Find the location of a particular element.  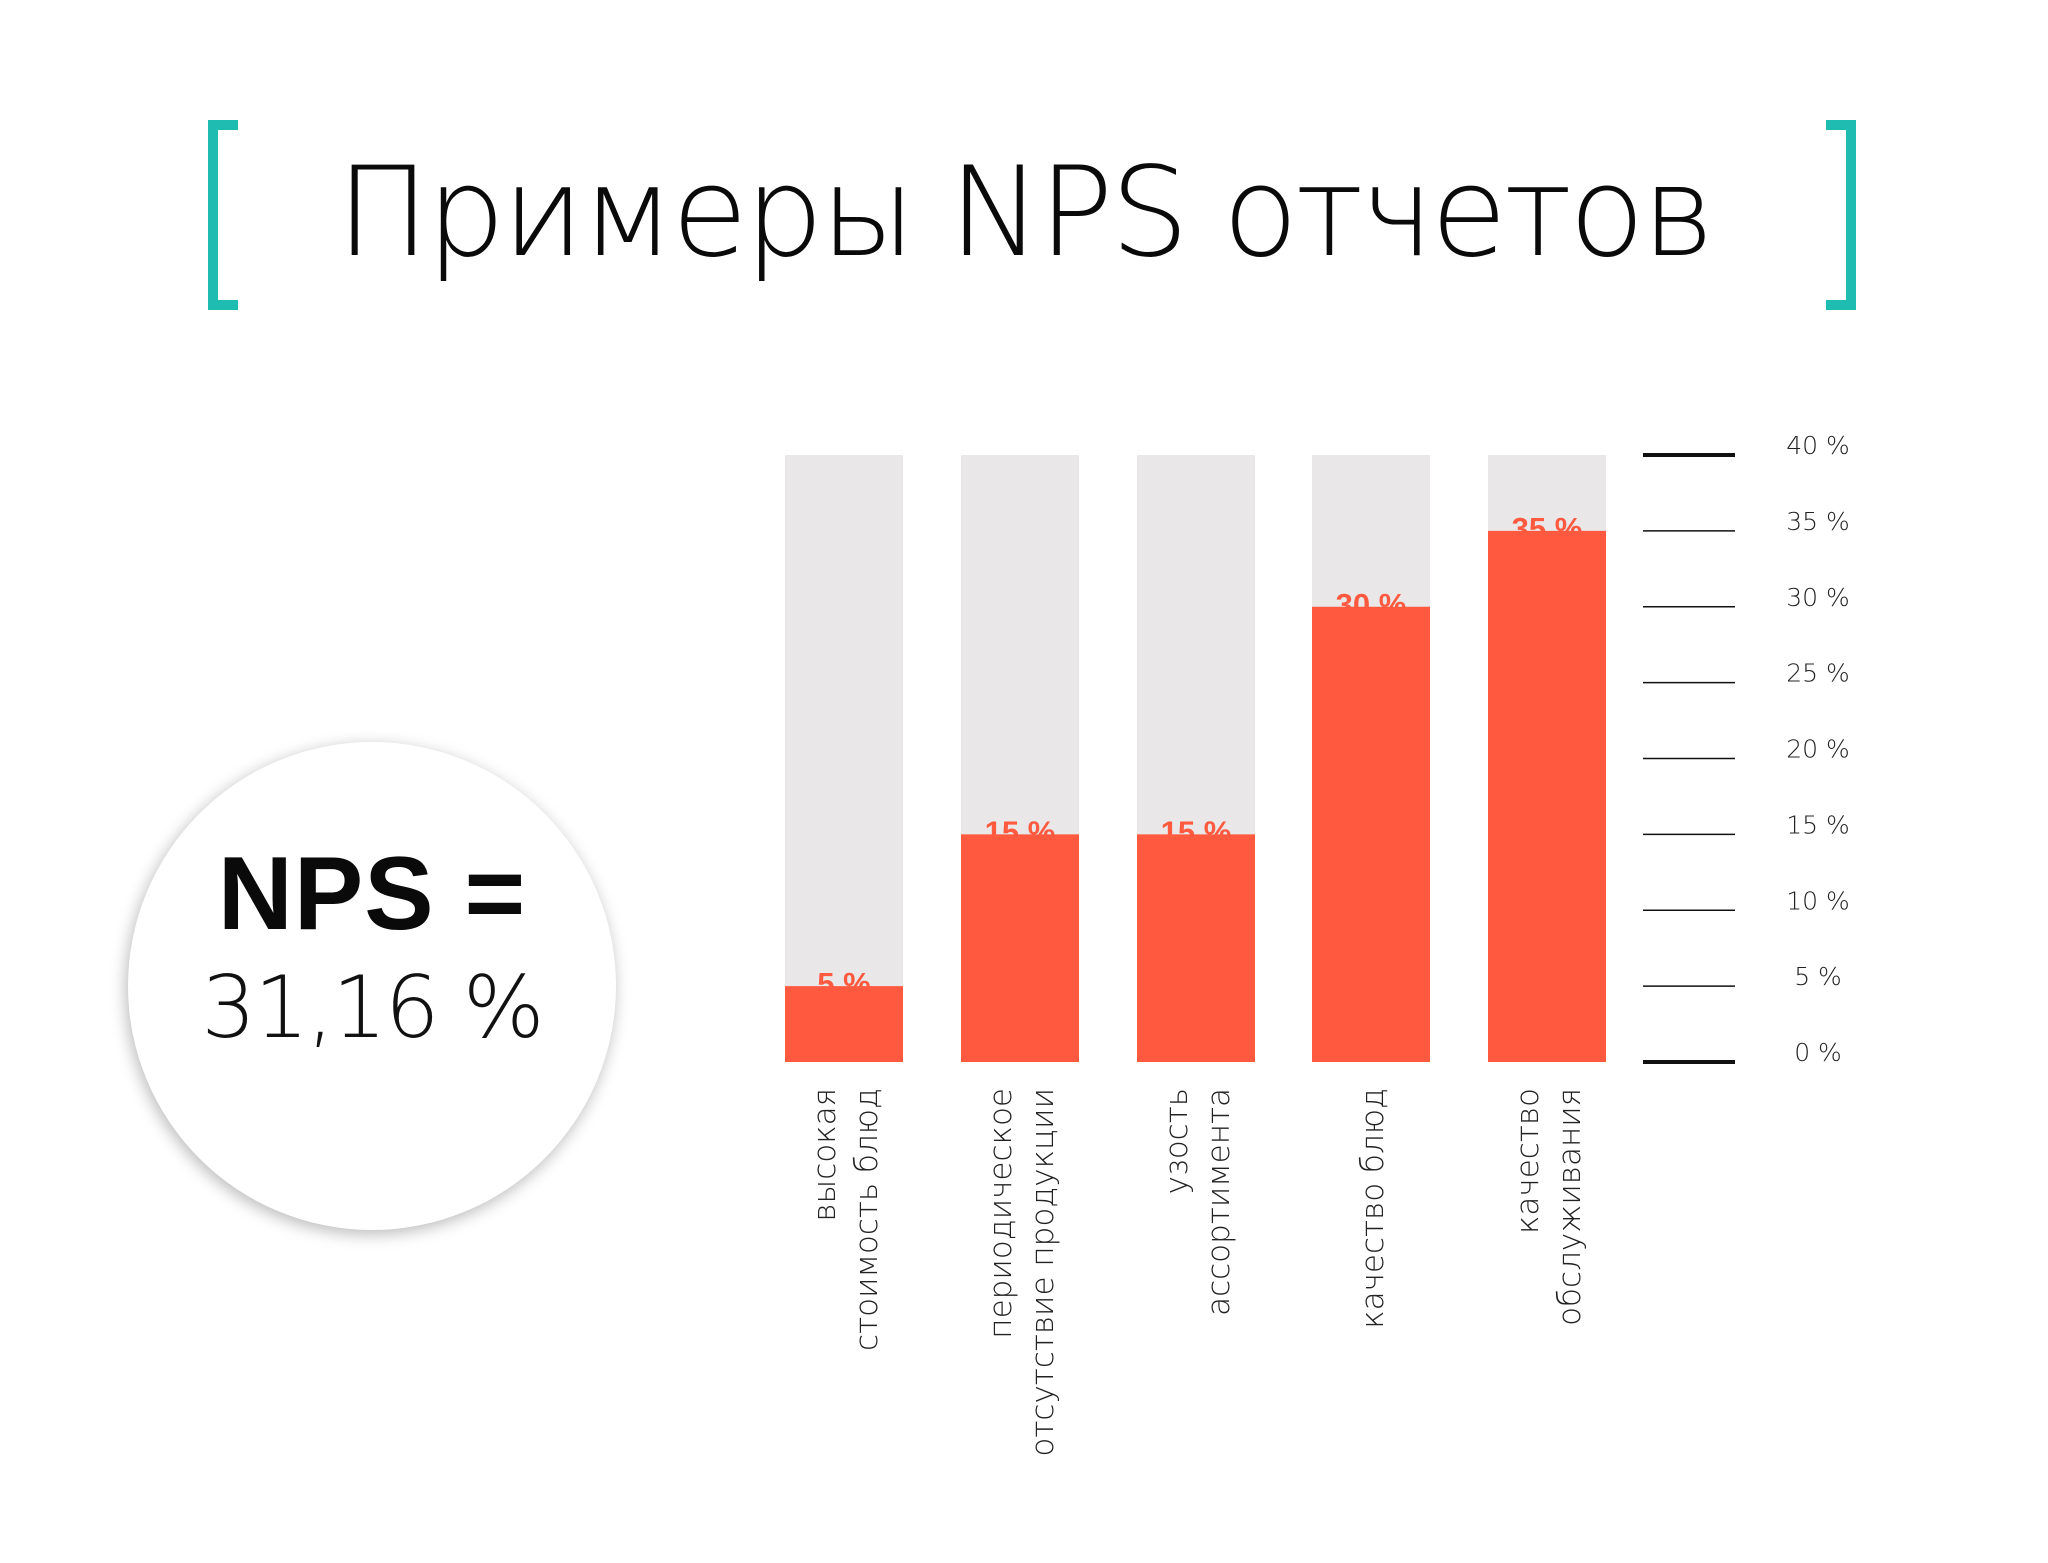

category-label: узость is located at coordinates (1177, 1141).